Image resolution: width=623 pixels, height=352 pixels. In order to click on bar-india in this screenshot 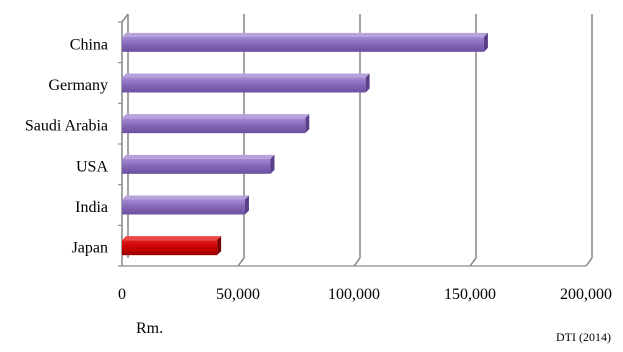, I will do `click(185, 205)`.